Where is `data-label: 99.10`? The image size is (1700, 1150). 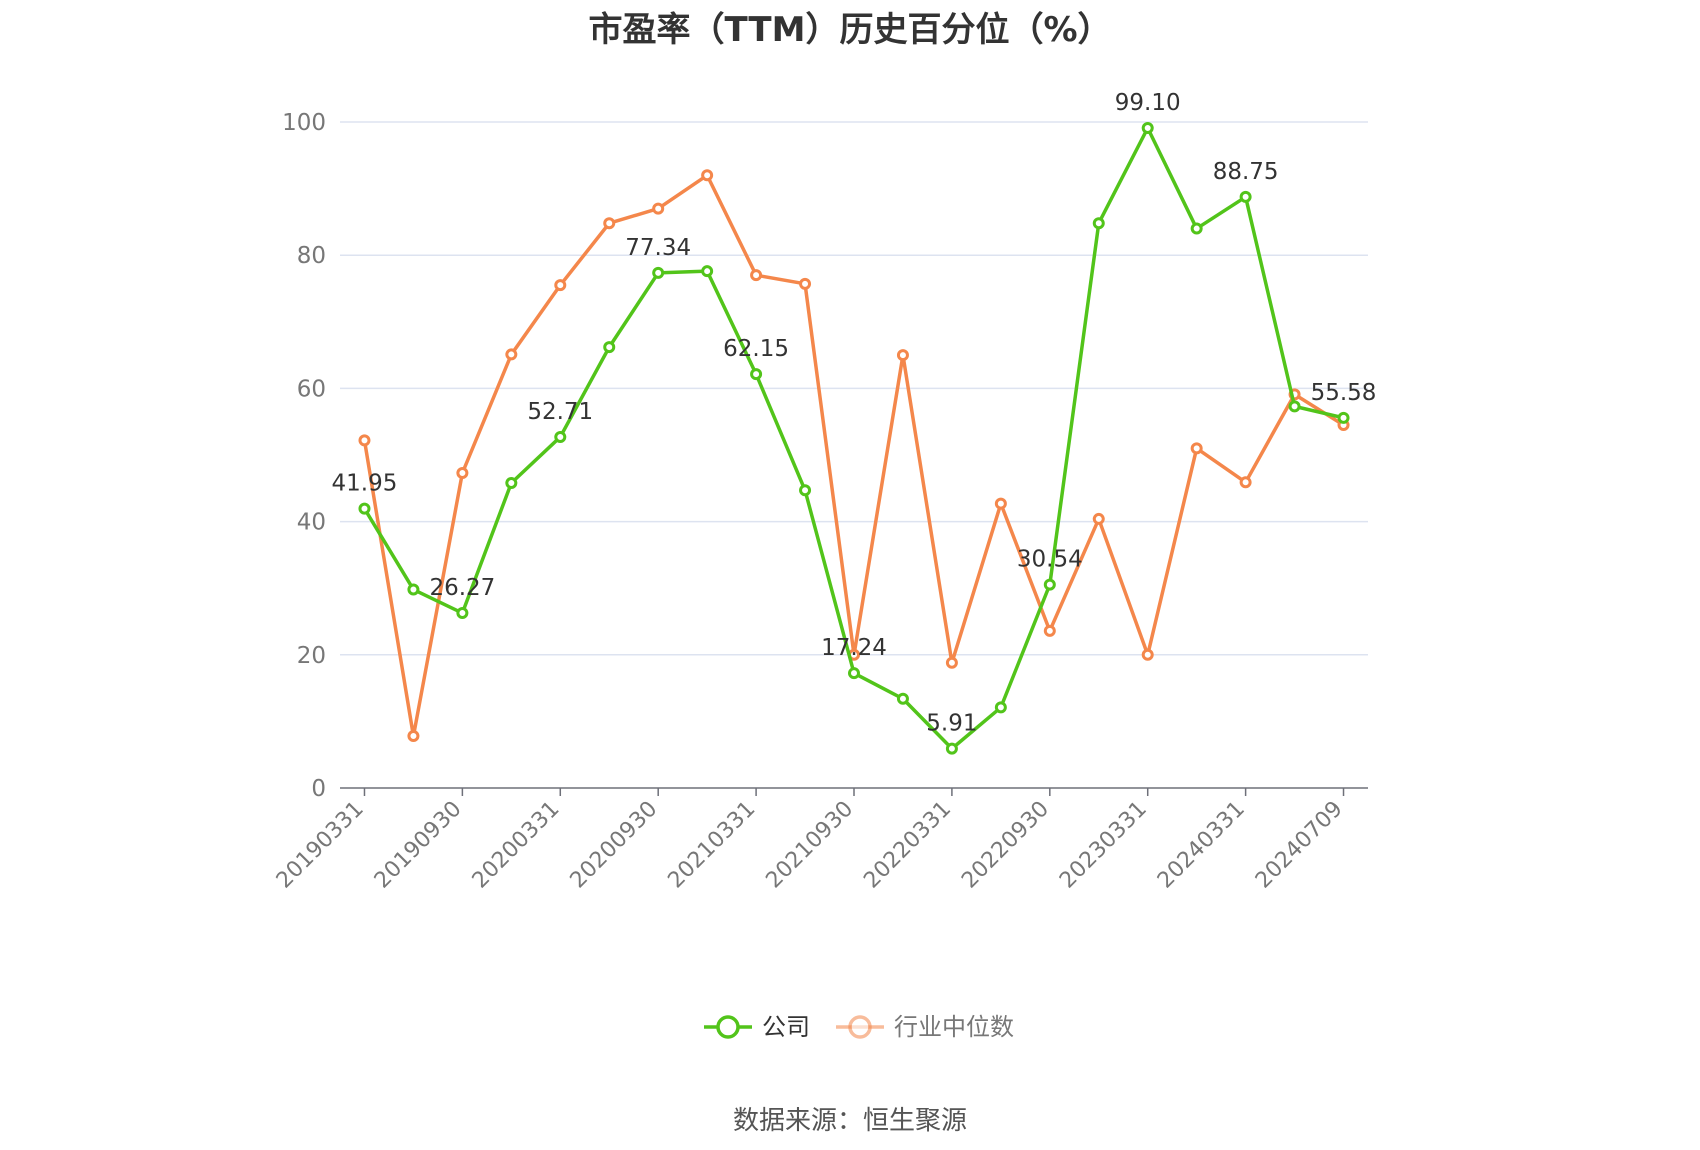
data-label: 99.10 is located at coordinates (1148, 103).